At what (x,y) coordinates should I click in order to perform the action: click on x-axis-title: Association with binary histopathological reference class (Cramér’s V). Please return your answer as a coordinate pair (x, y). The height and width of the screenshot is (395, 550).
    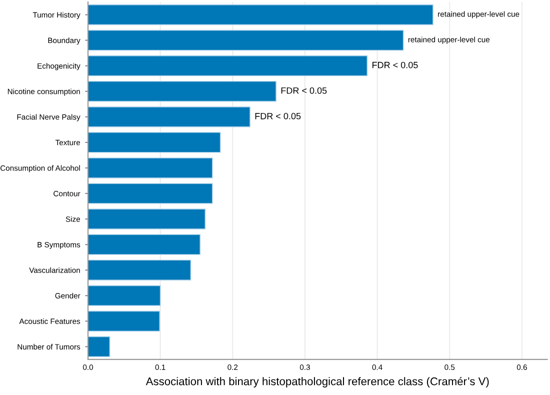
    Looking at the image, I should click on (317, 382).